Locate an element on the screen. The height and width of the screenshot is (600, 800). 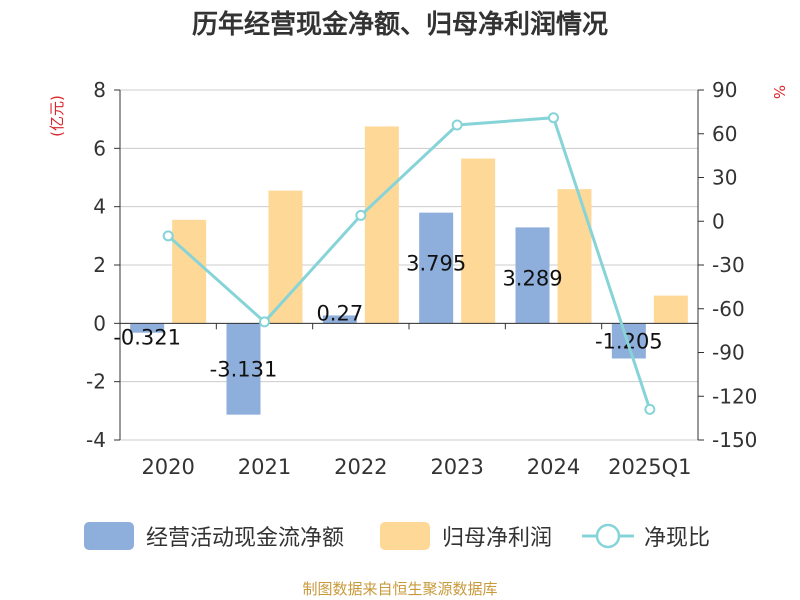
bar-data-label: -3.131 is located at coordinates (244, 370).